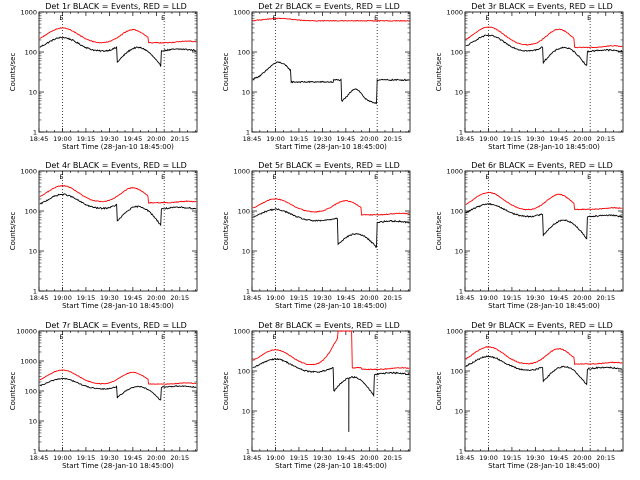 The width and height of the screenshot is (640, 480). What do you see at coordinates (542, 165) in the screenshot?
I see `panel-title: Det 6r BLACK = Events, RED = LLD` at bounding box center [542, 165].